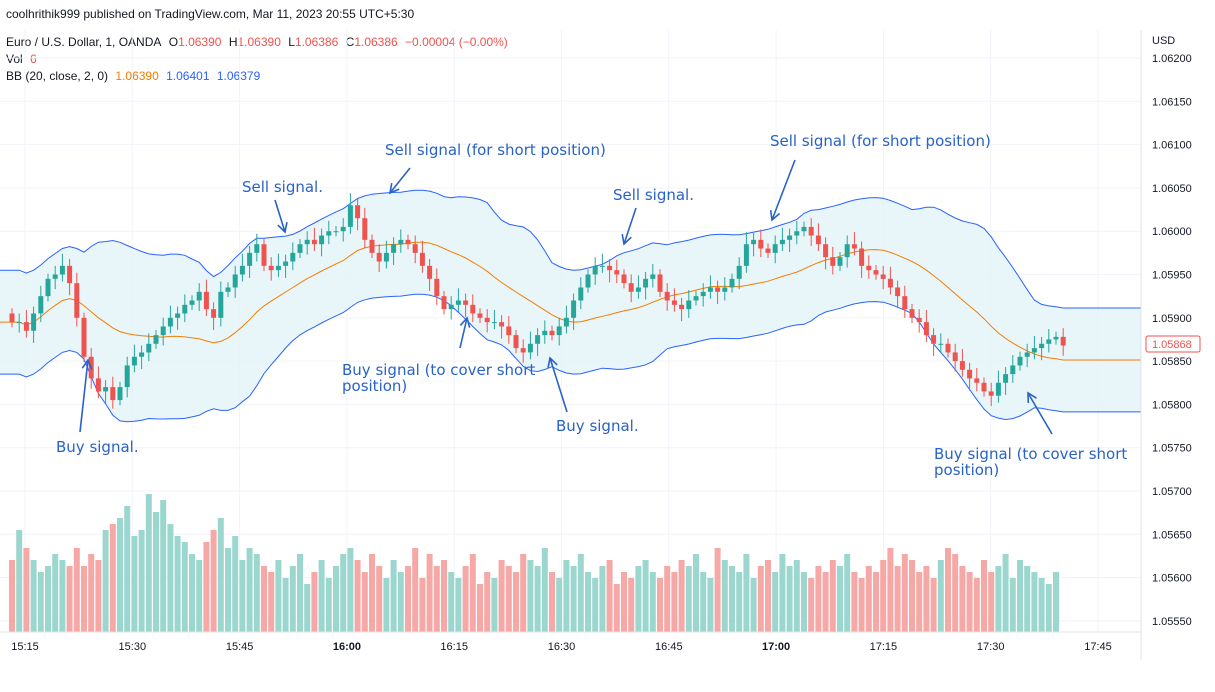 This screenshot has width=1215, height=692. I want to click on time-tick-label: 17:30, so click(991, 647).